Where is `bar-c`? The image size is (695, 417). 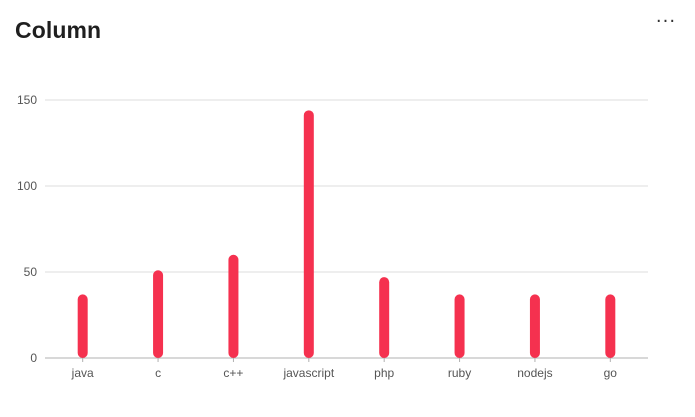 bar-c is located at coordinates (158, 314).